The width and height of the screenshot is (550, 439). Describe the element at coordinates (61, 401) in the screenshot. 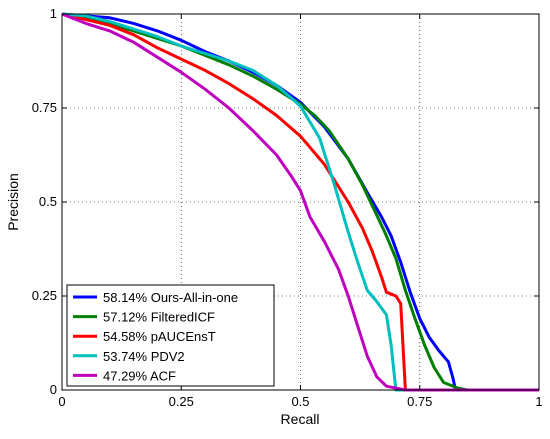

I see `x-tick-label: 0` at that location.